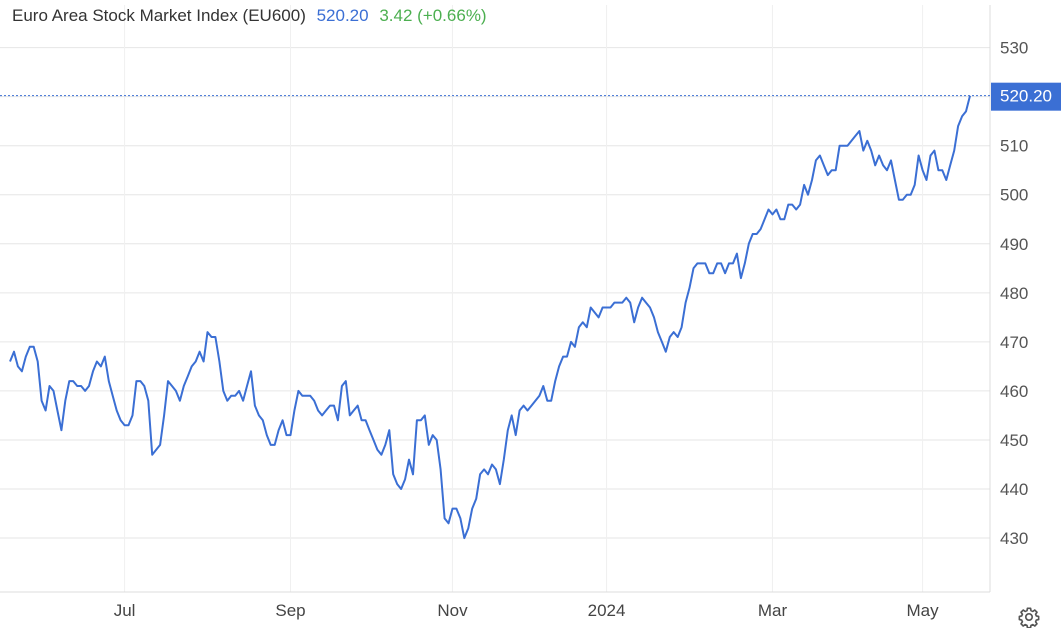  I want to click on x-tick-label: May, so click(923, 610).